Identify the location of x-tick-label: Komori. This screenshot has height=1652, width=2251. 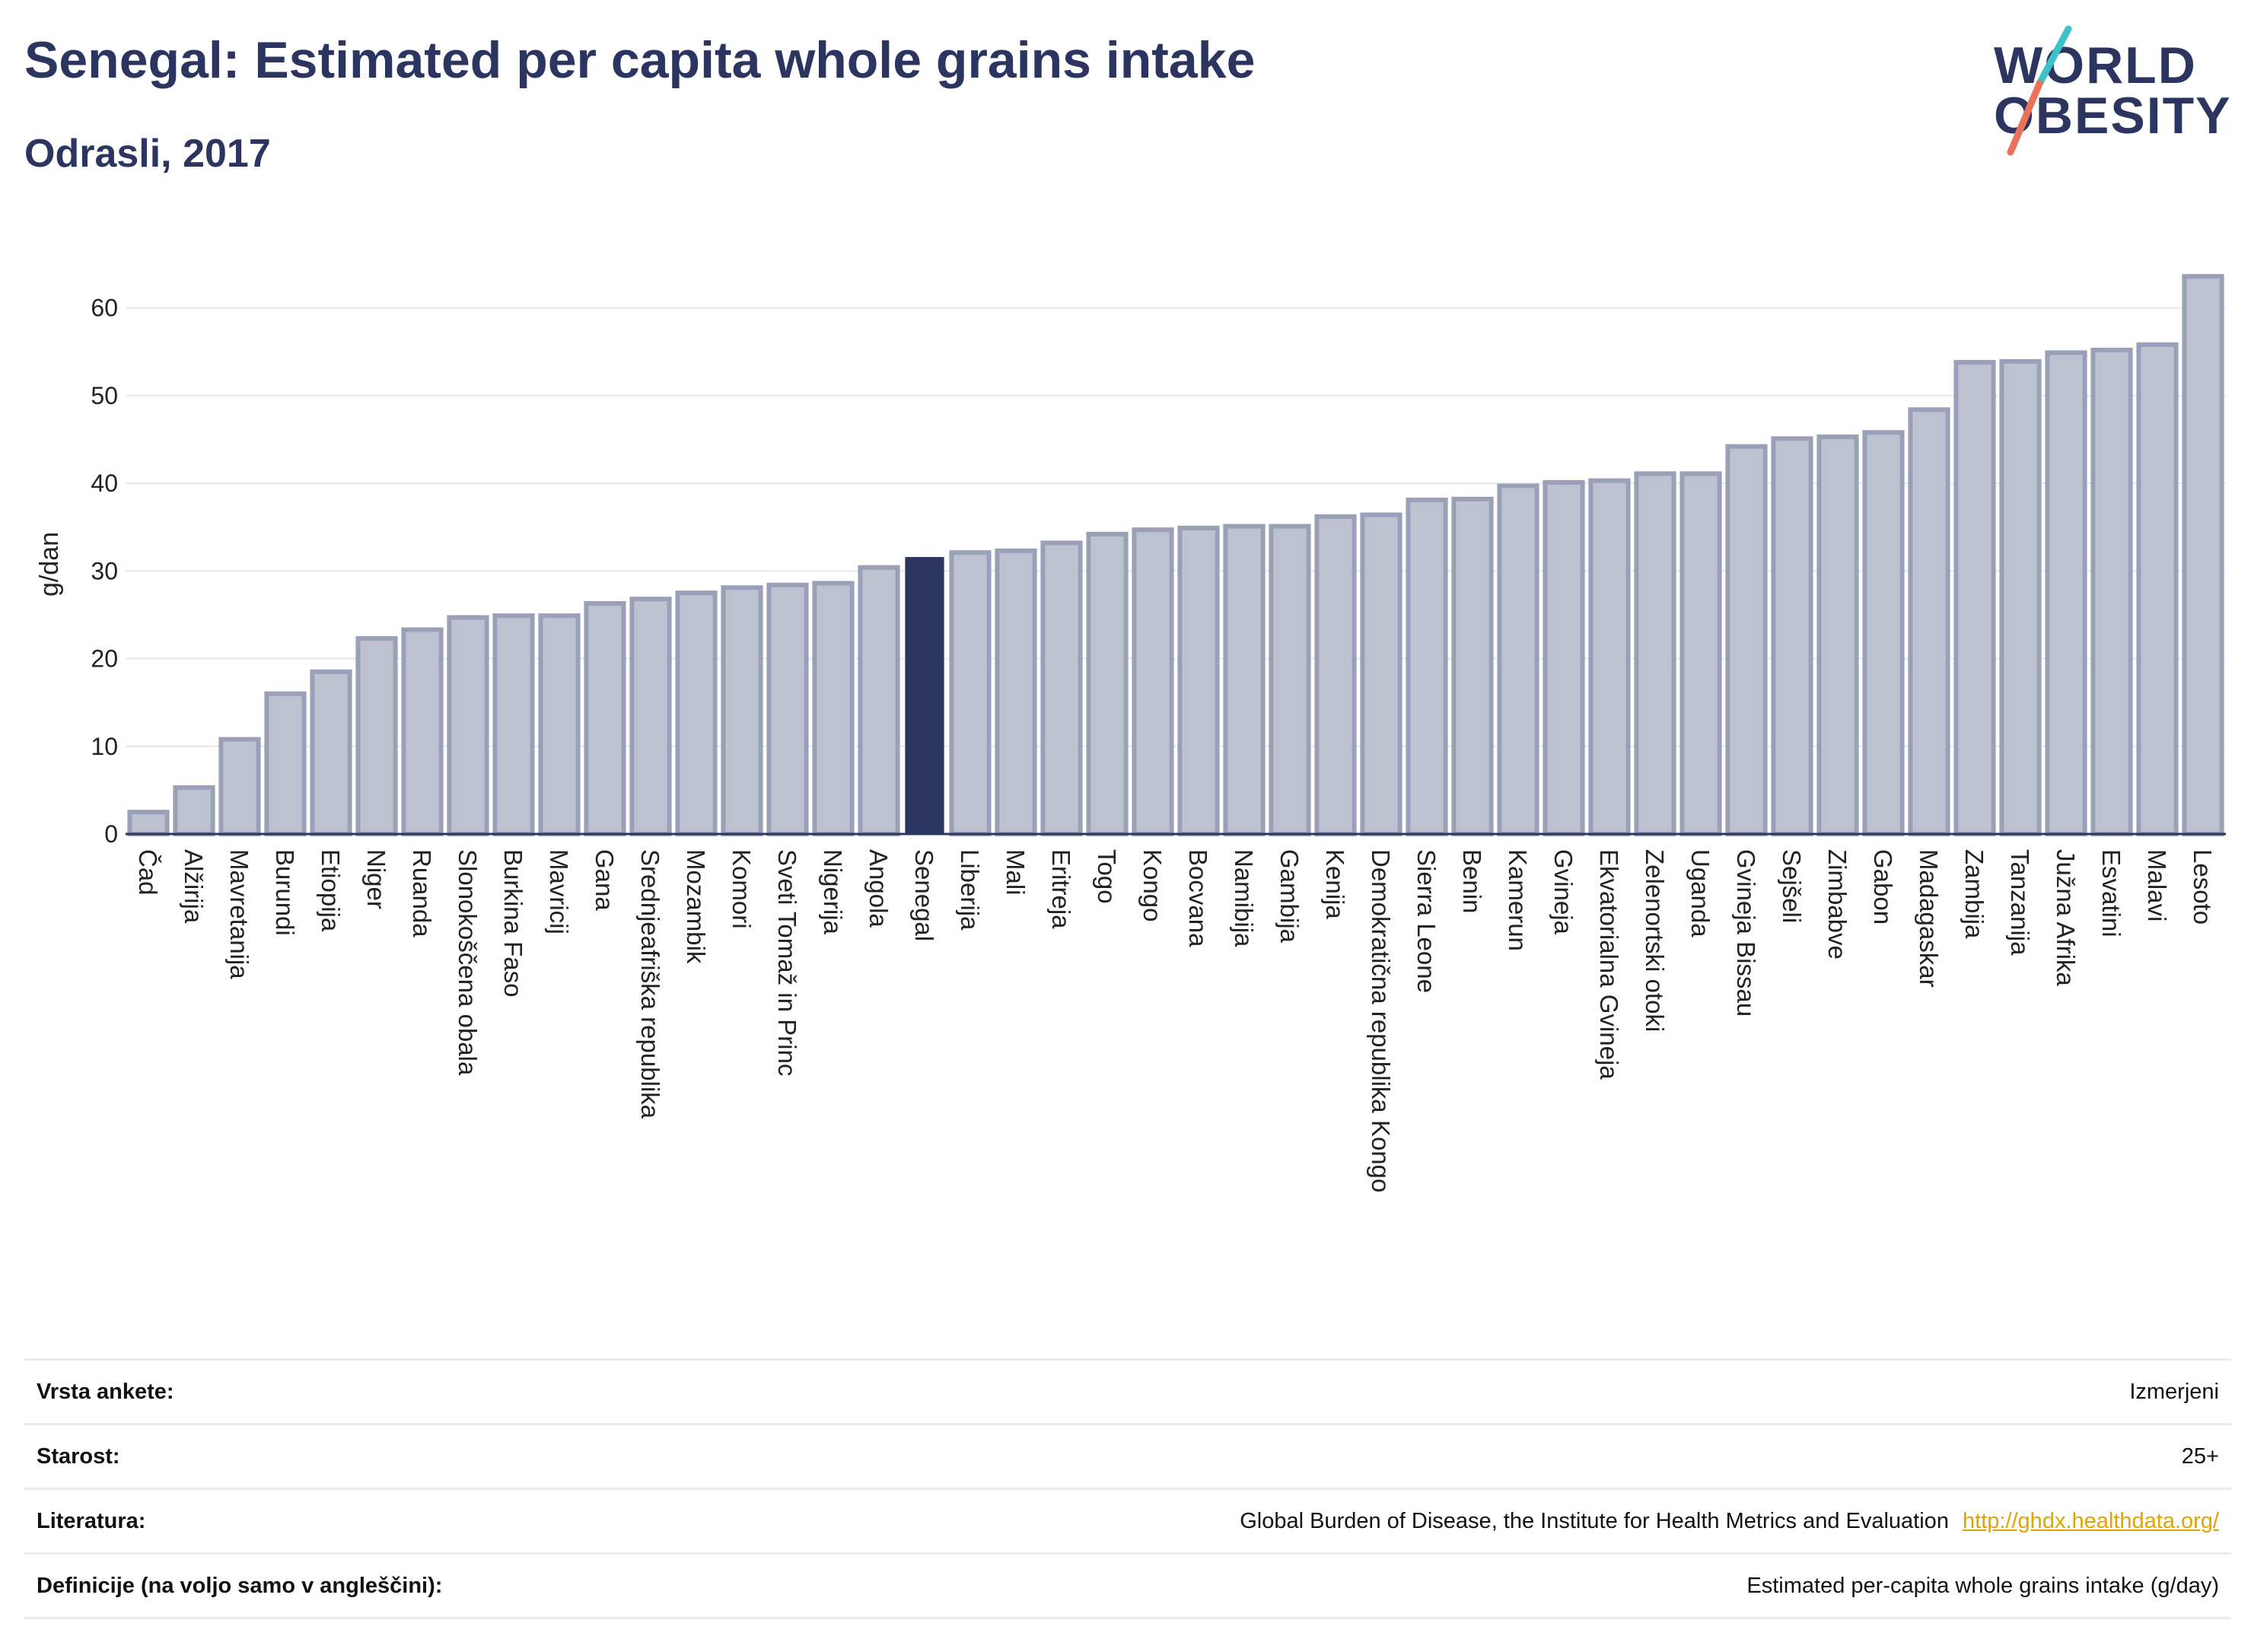
(742, 889).